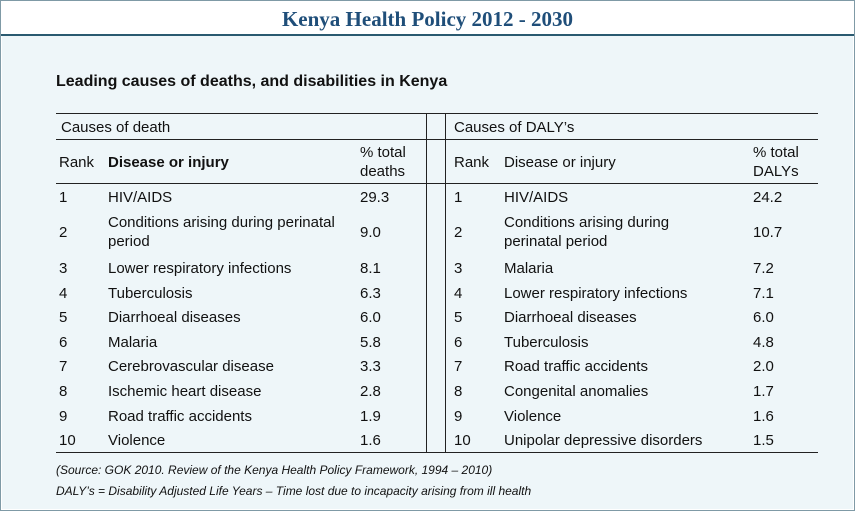  What do you see at coordinates (458, 366) in the screenshot?
I see `right-rank-cell: 7` at bounding box center [458, 366].